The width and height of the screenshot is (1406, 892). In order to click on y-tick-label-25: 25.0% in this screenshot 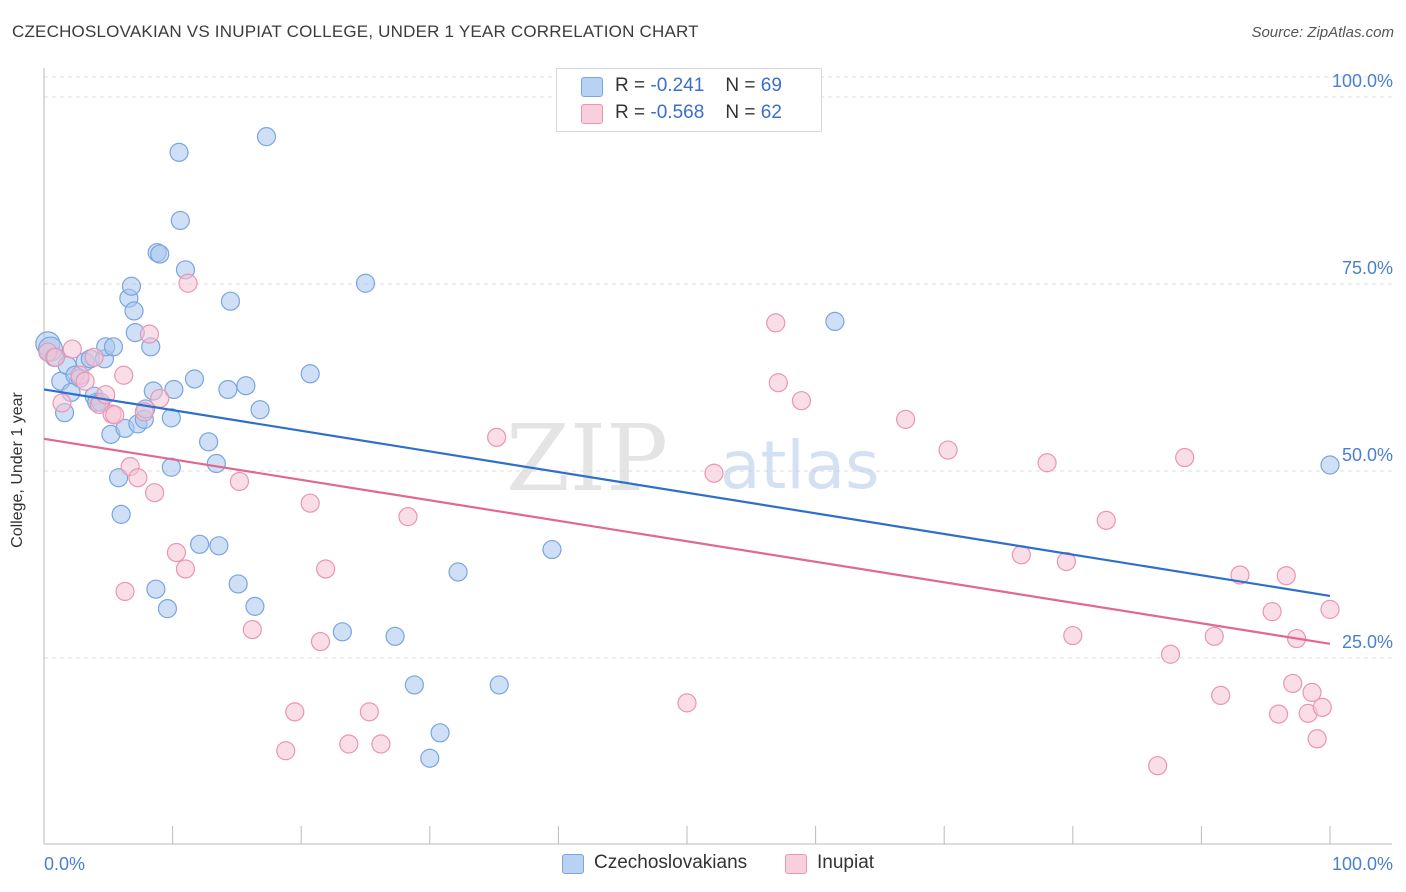, I will do `click(1367, 642)`.